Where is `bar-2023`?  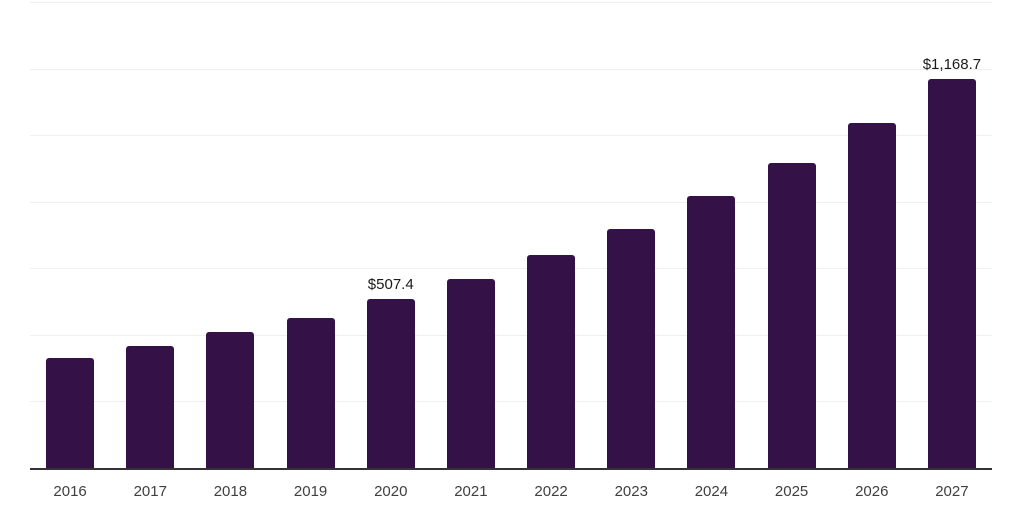
bar-2023 is located at coordinates (631, 348).